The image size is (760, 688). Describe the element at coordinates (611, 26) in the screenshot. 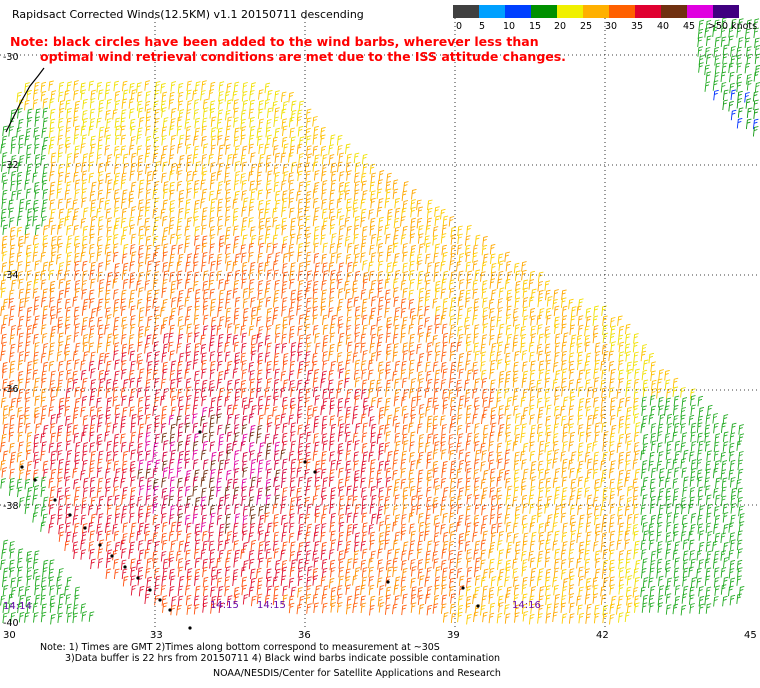

I see `colorbar-label: 30` at that location.